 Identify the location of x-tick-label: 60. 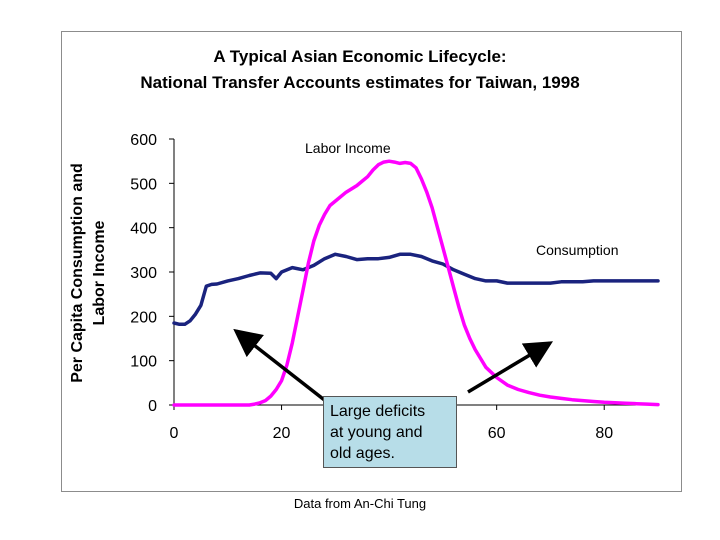
(497, 433).